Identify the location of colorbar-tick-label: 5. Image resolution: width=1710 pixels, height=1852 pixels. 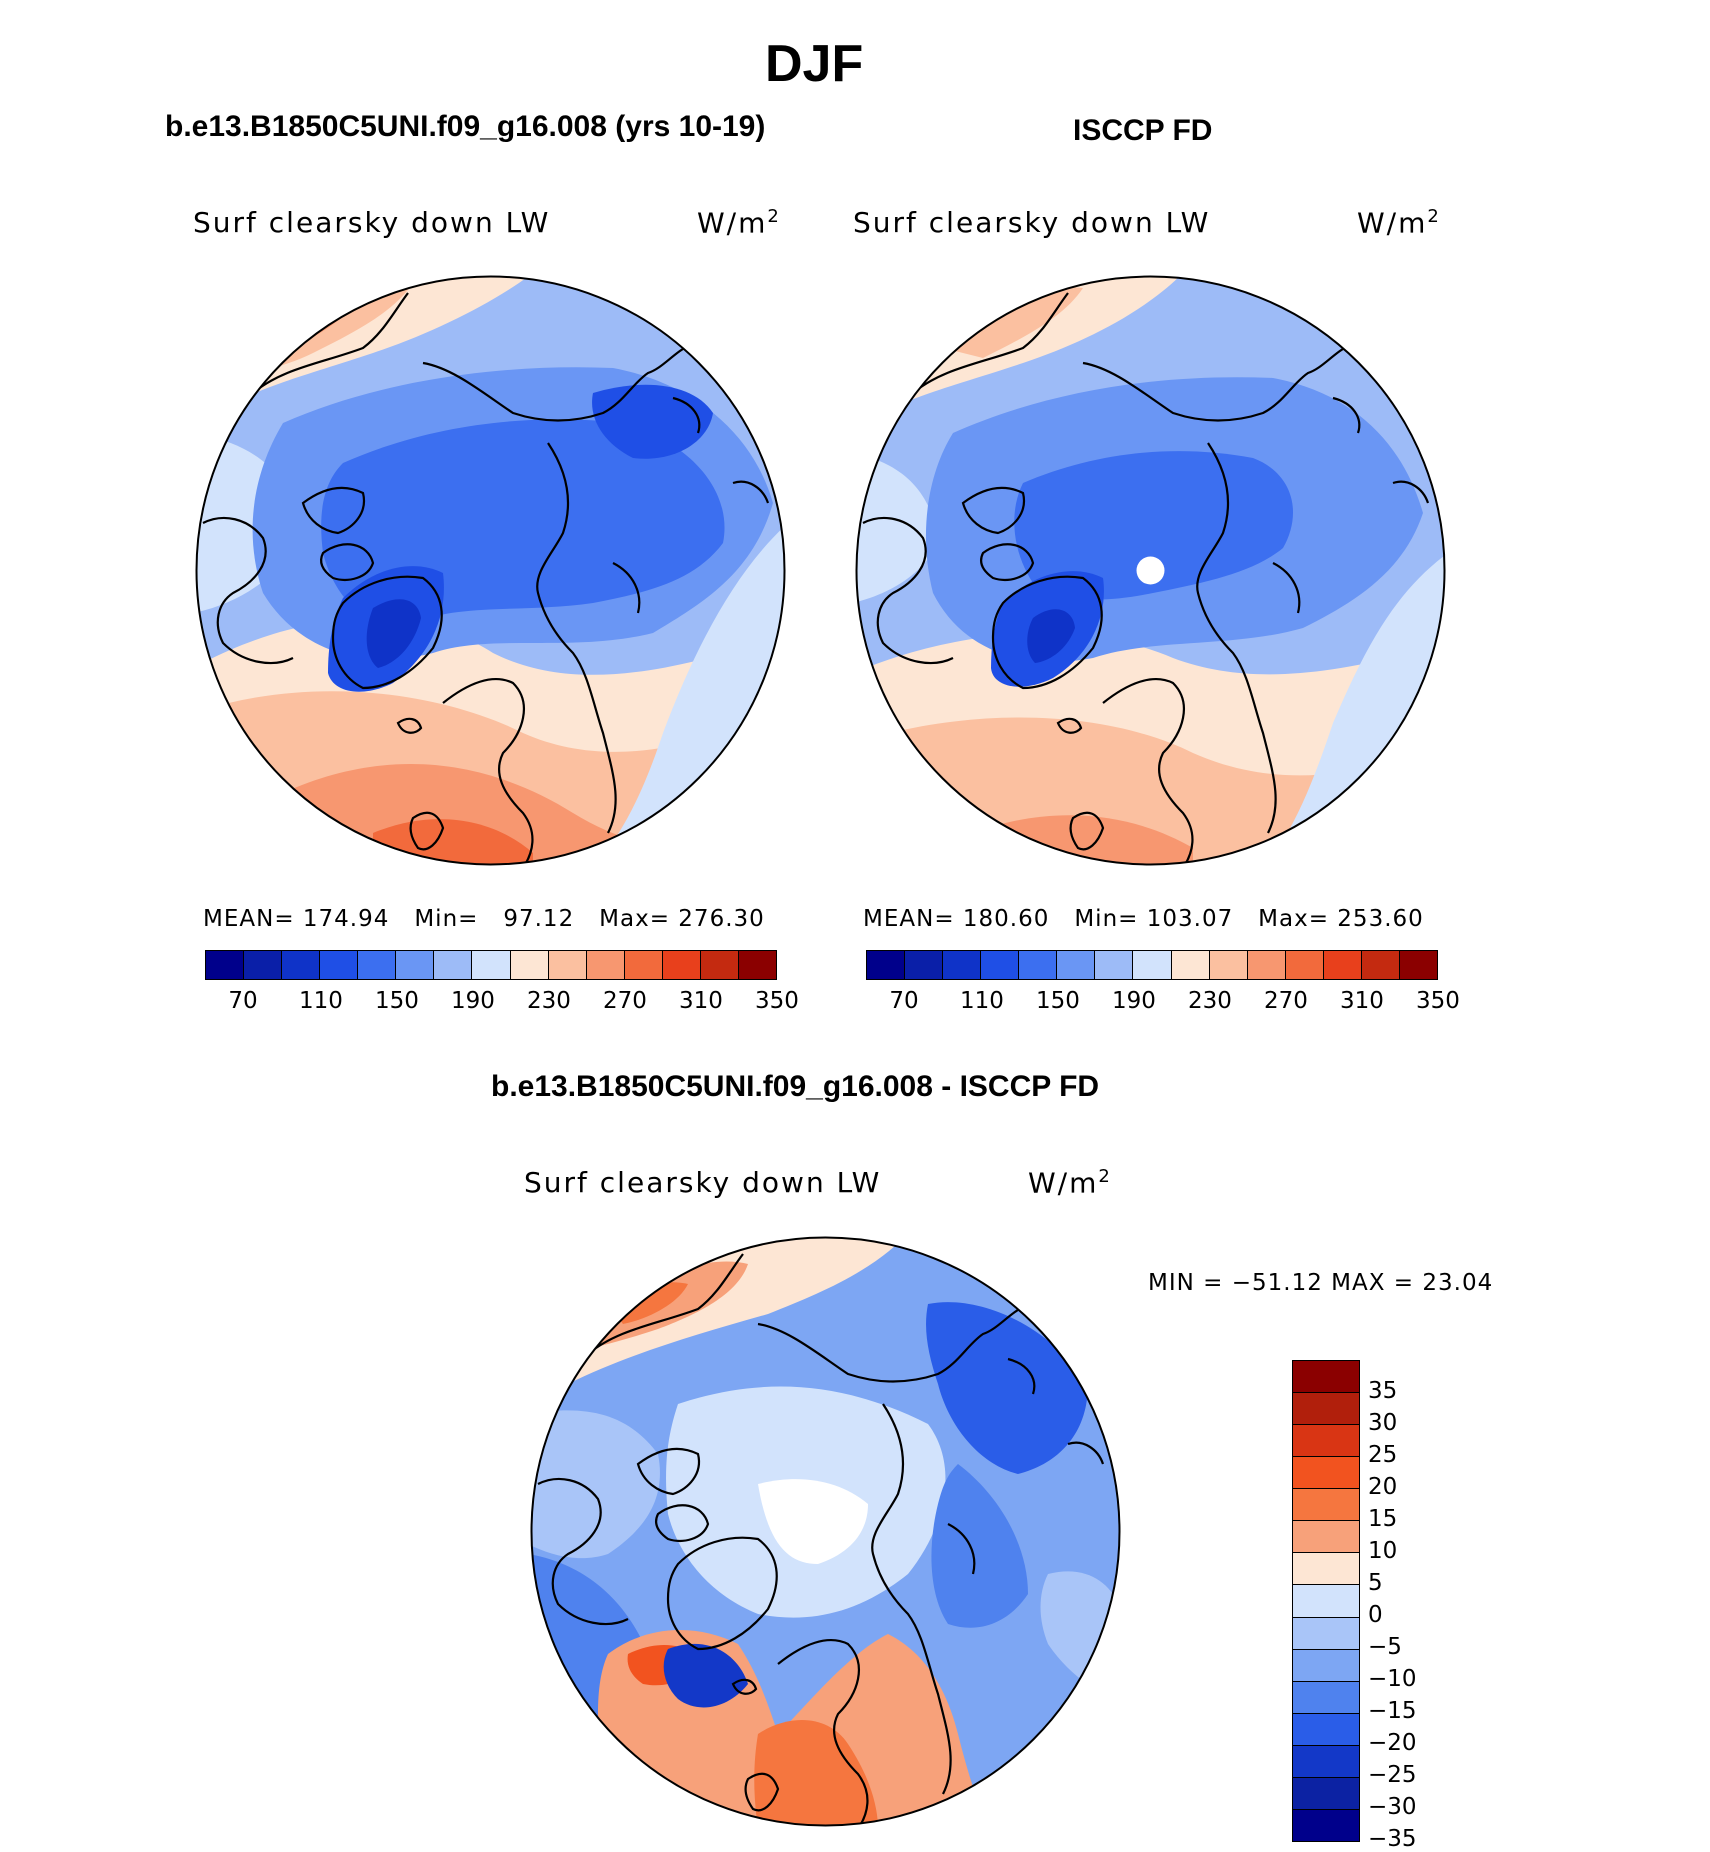
(1375, 1583).